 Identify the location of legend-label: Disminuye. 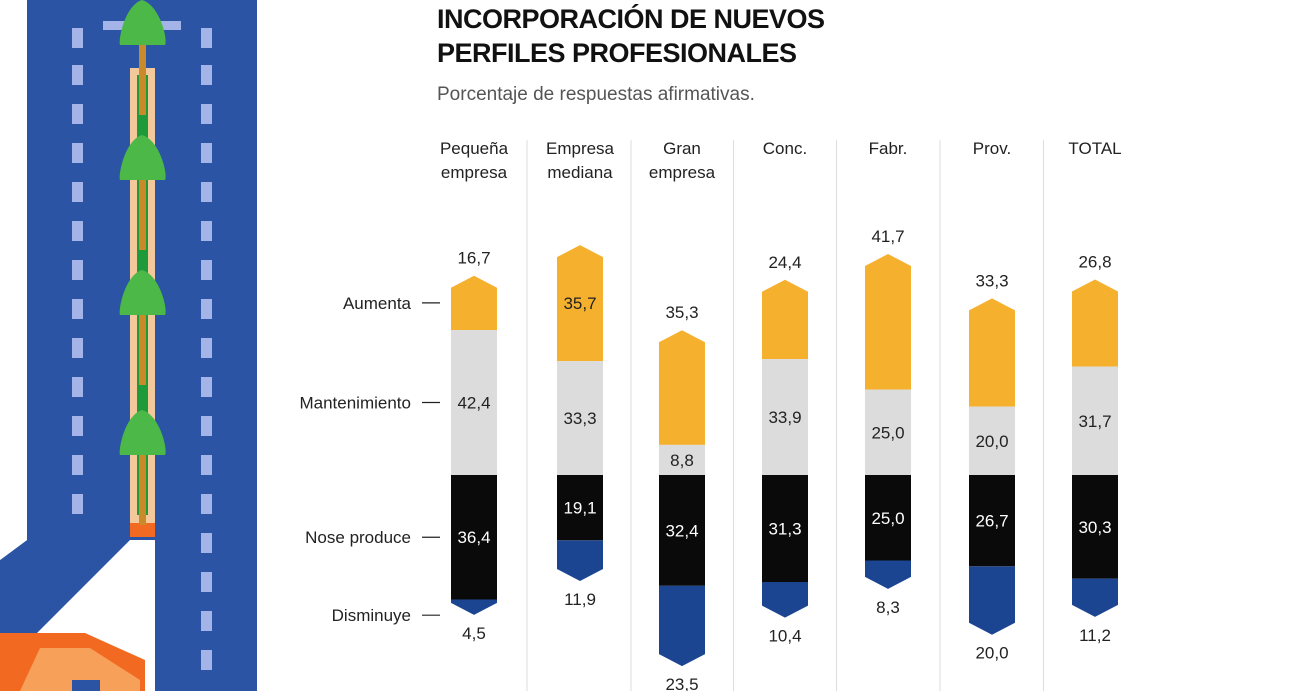
(371, 615).